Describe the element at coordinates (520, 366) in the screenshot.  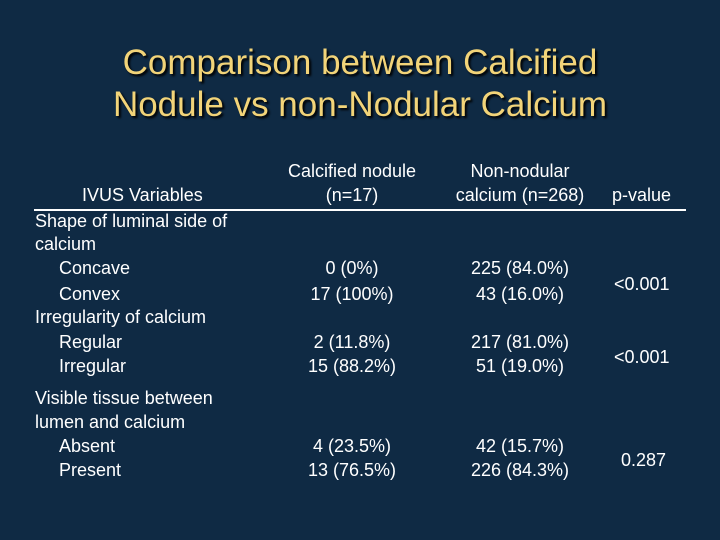
I see `cell-nonnodular-irregular: 51 (19.0%)` at that location.